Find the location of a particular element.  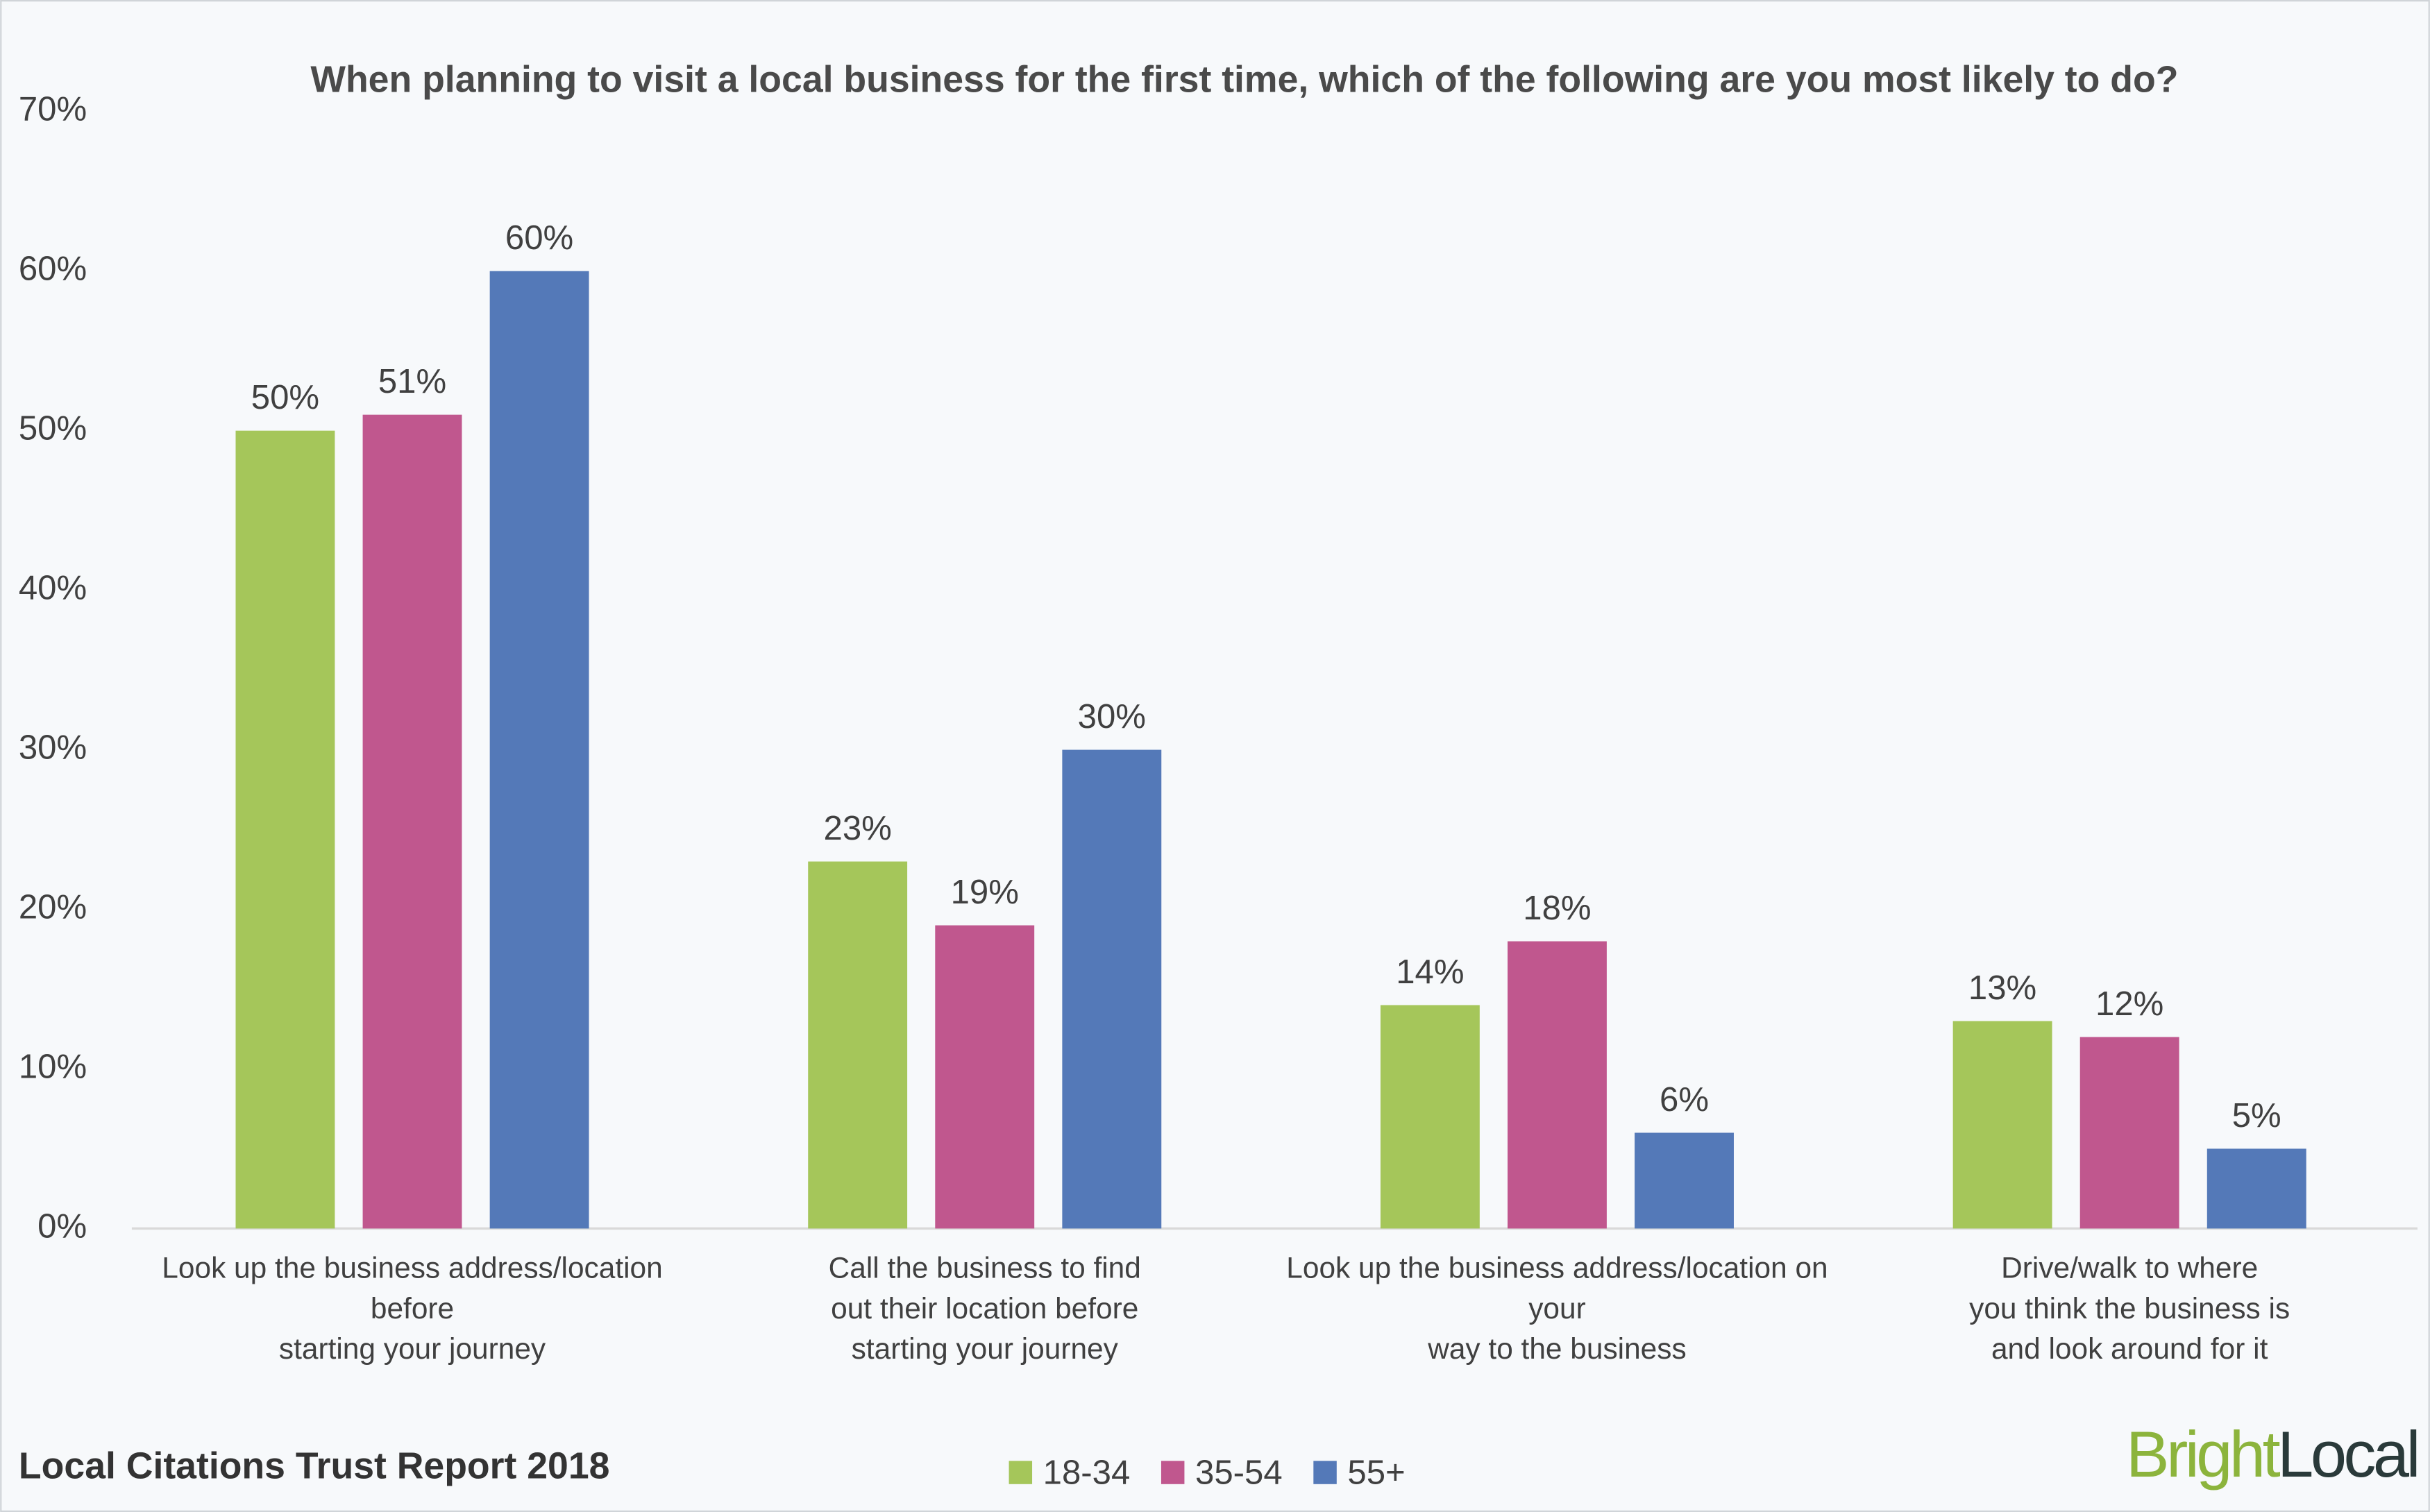

data-label: 18% is located at coordinates (1557, 908).